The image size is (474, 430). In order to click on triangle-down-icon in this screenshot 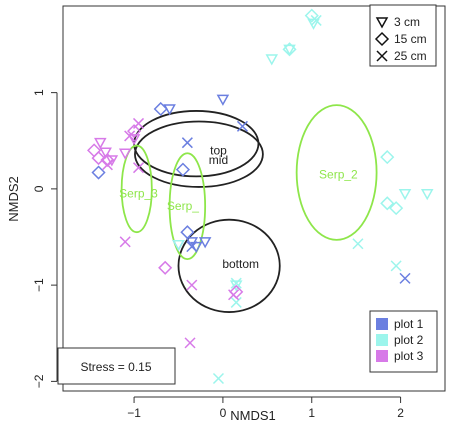, I will do `click(382, 23)`.